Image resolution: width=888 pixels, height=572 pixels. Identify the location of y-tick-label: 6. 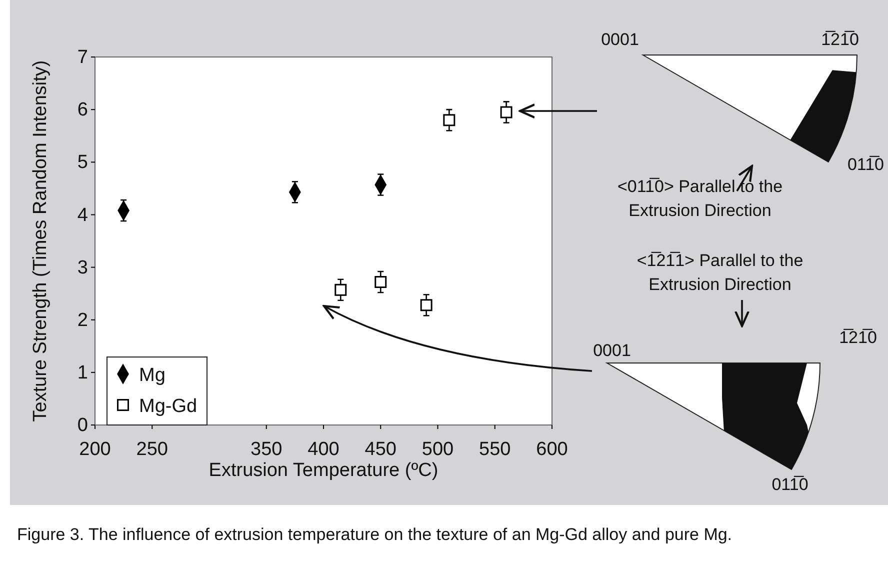
(82, 110).